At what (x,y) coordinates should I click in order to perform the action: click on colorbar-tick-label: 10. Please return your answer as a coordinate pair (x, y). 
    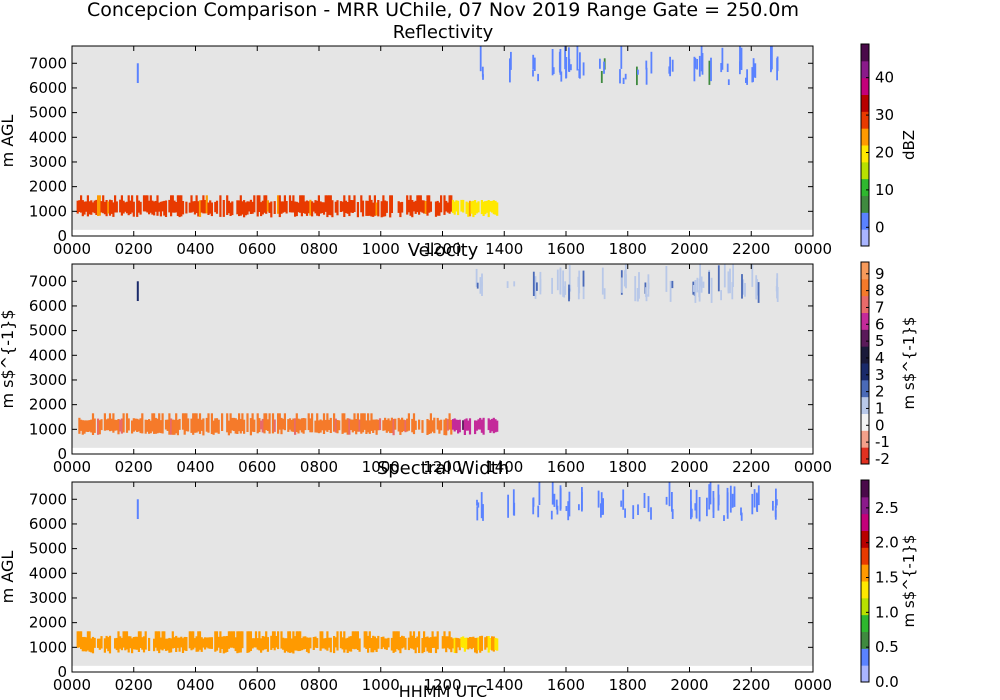
    Looking at the image, I should click on (884, 190).